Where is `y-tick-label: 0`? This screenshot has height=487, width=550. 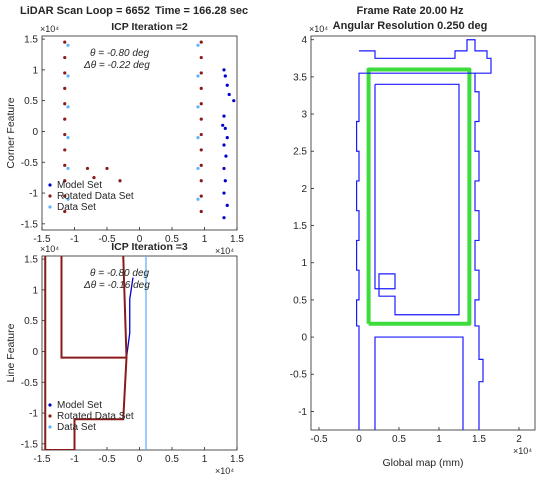
y-tick-label: 0 is located at coordinates (304, 338).